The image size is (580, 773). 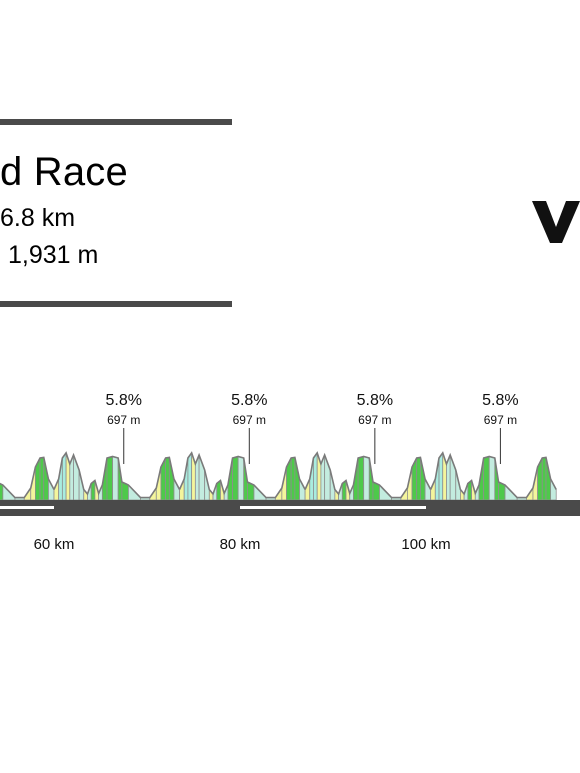 I want to click on header-bottom-rule, so click(x=116, y=304).